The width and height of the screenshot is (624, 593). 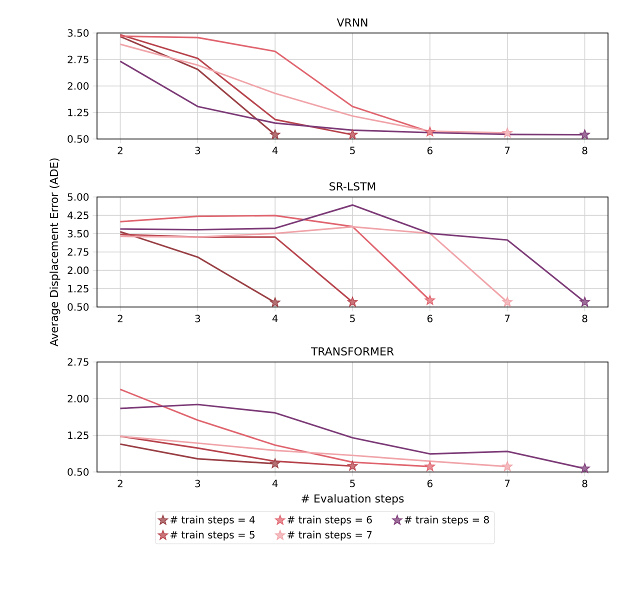 I want to click on y-tick-label: 5.00, so click(x=78, y=197).